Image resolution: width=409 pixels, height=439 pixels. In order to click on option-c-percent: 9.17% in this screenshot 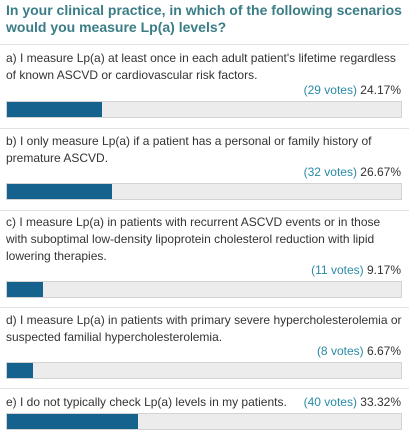, I will do `click(383, 270)`.